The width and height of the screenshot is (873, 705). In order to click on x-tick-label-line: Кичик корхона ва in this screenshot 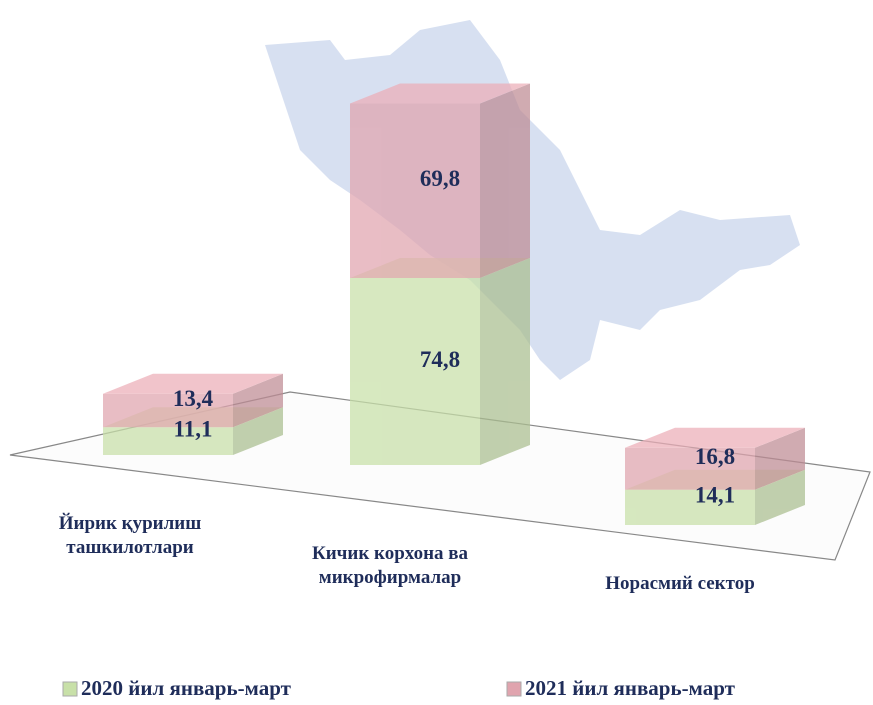, I will do `click(390, 553)`.